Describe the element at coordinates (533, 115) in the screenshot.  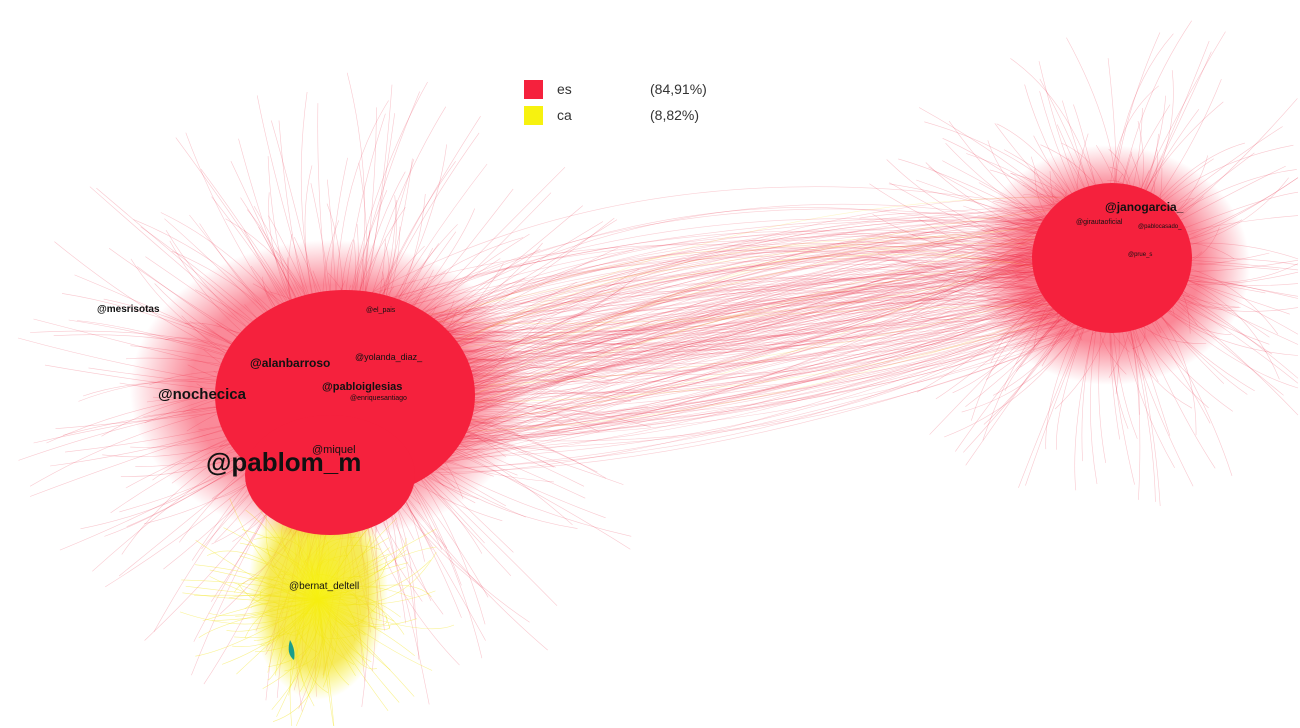
I see `legend-swatch-ca` at that location.